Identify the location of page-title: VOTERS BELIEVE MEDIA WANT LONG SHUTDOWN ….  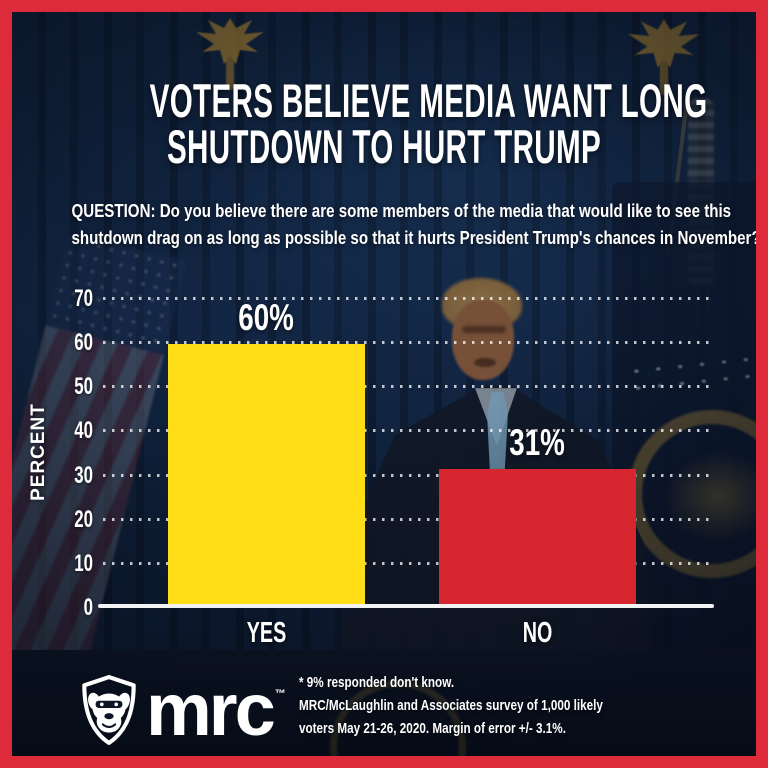
(428, 123).